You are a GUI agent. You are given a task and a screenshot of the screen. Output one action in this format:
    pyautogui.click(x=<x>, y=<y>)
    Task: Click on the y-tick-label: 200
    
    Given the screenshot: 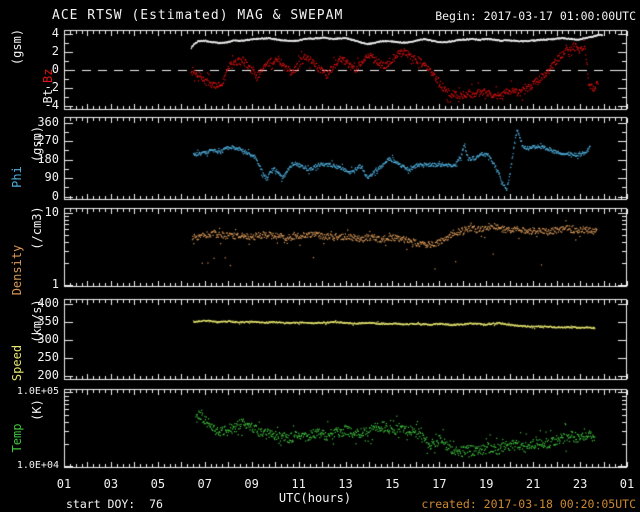 What is the action you would take?
    pyautogui.click(x=48, y=374)
    